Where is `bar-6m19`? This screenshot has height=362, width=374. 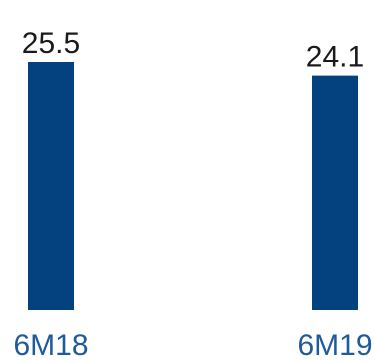
bar-6m19 is located at coordinates (335, 192).